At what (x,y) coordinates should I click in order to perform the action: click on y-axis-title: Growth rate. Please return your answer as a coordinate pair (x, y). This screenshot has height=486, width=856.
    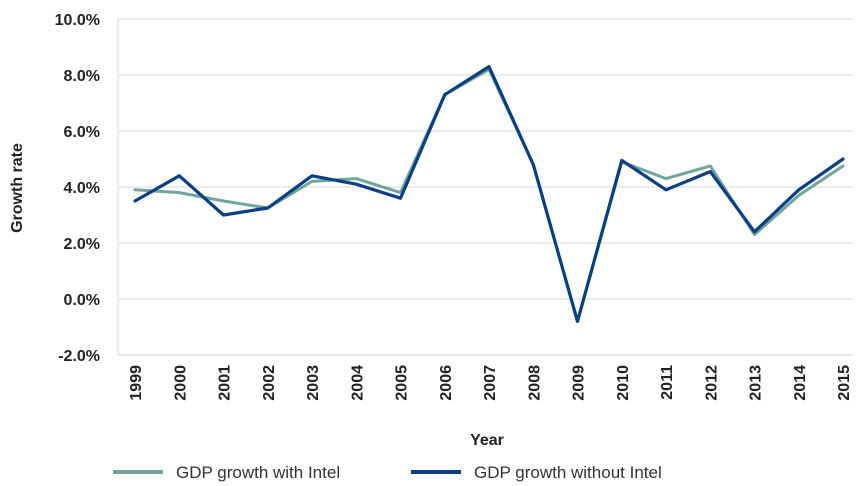
    Looking at the image, I should click on (17, 188).